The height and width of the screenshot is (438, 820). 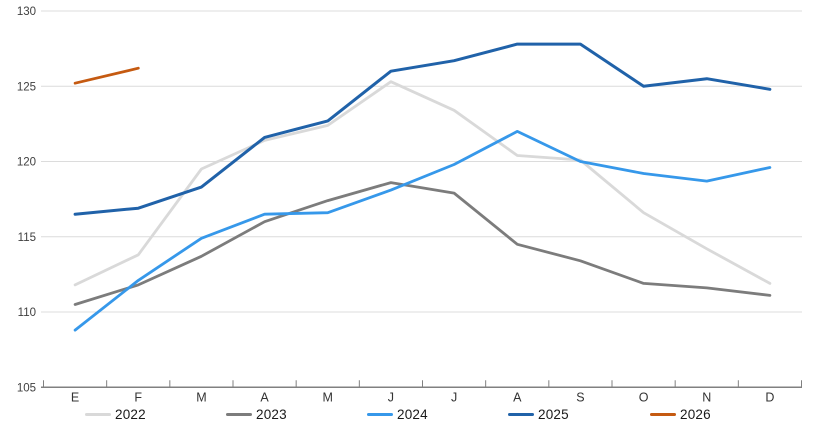 What do you see at coordinates (271, 414) in the screenshot?
I see `legend-label-2023: 2023` at bounding box center [271, 414].